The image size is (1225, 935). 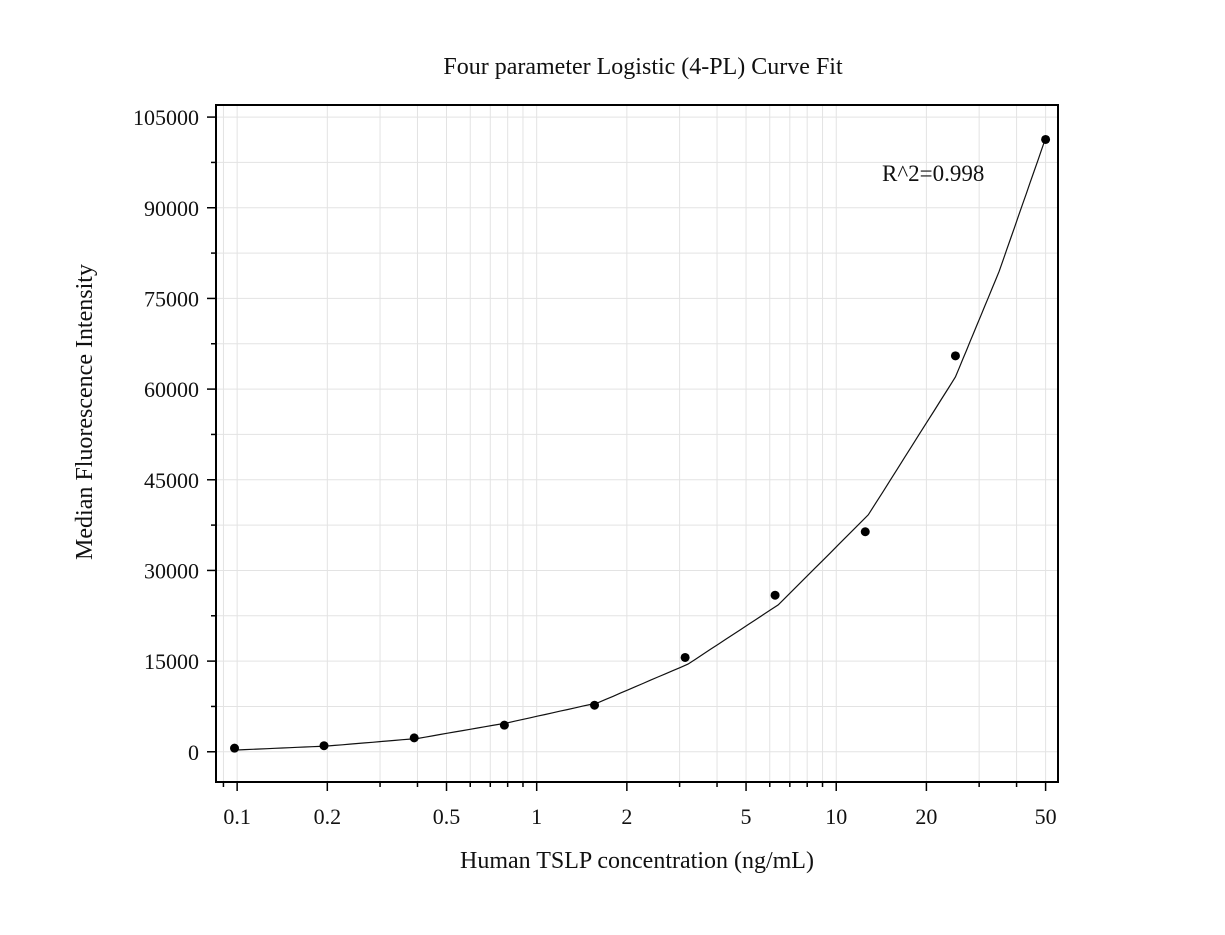 I want to click on x-tick-label: 5, so click(x=746, y=816).